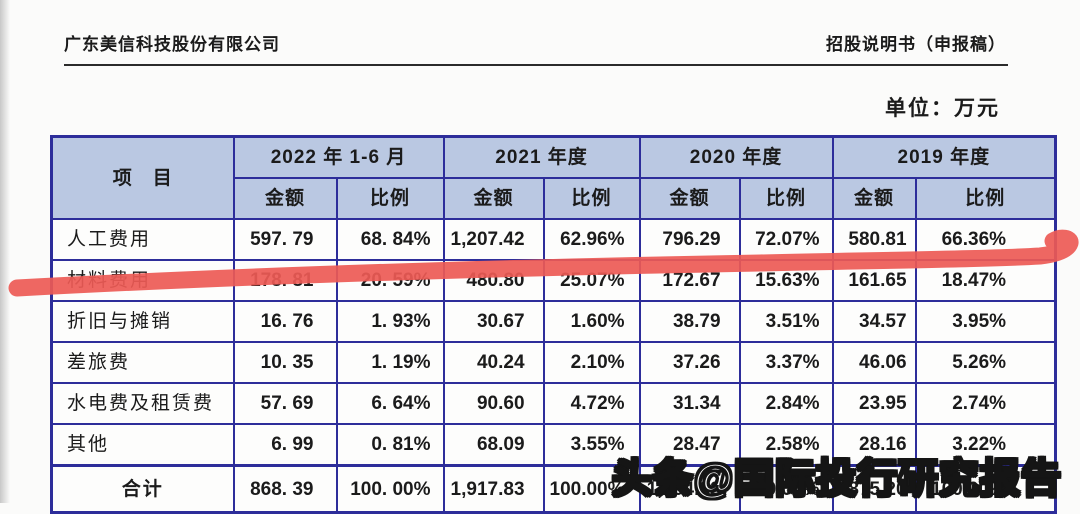 The image size is (1080, 514). Describe the element at coordinates (689, 321) in the screenshot. I see `cell-amount: 38.79` at that location.